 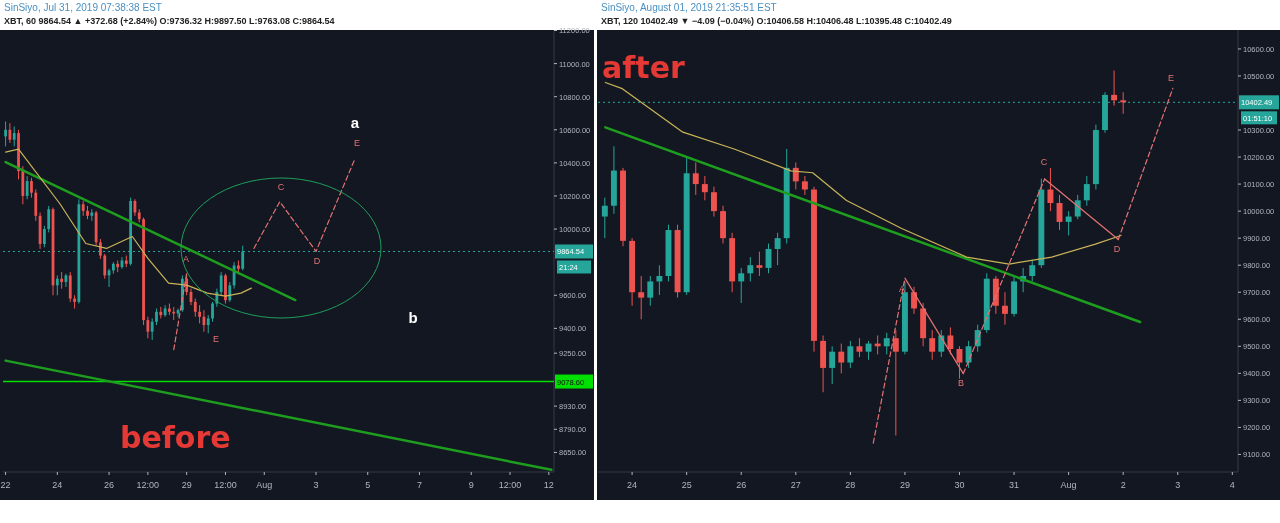 What do you see at coordinates (548, 485) in the screenshot?
I see `x-tick-label: 12` at bounding box center [548, 485].